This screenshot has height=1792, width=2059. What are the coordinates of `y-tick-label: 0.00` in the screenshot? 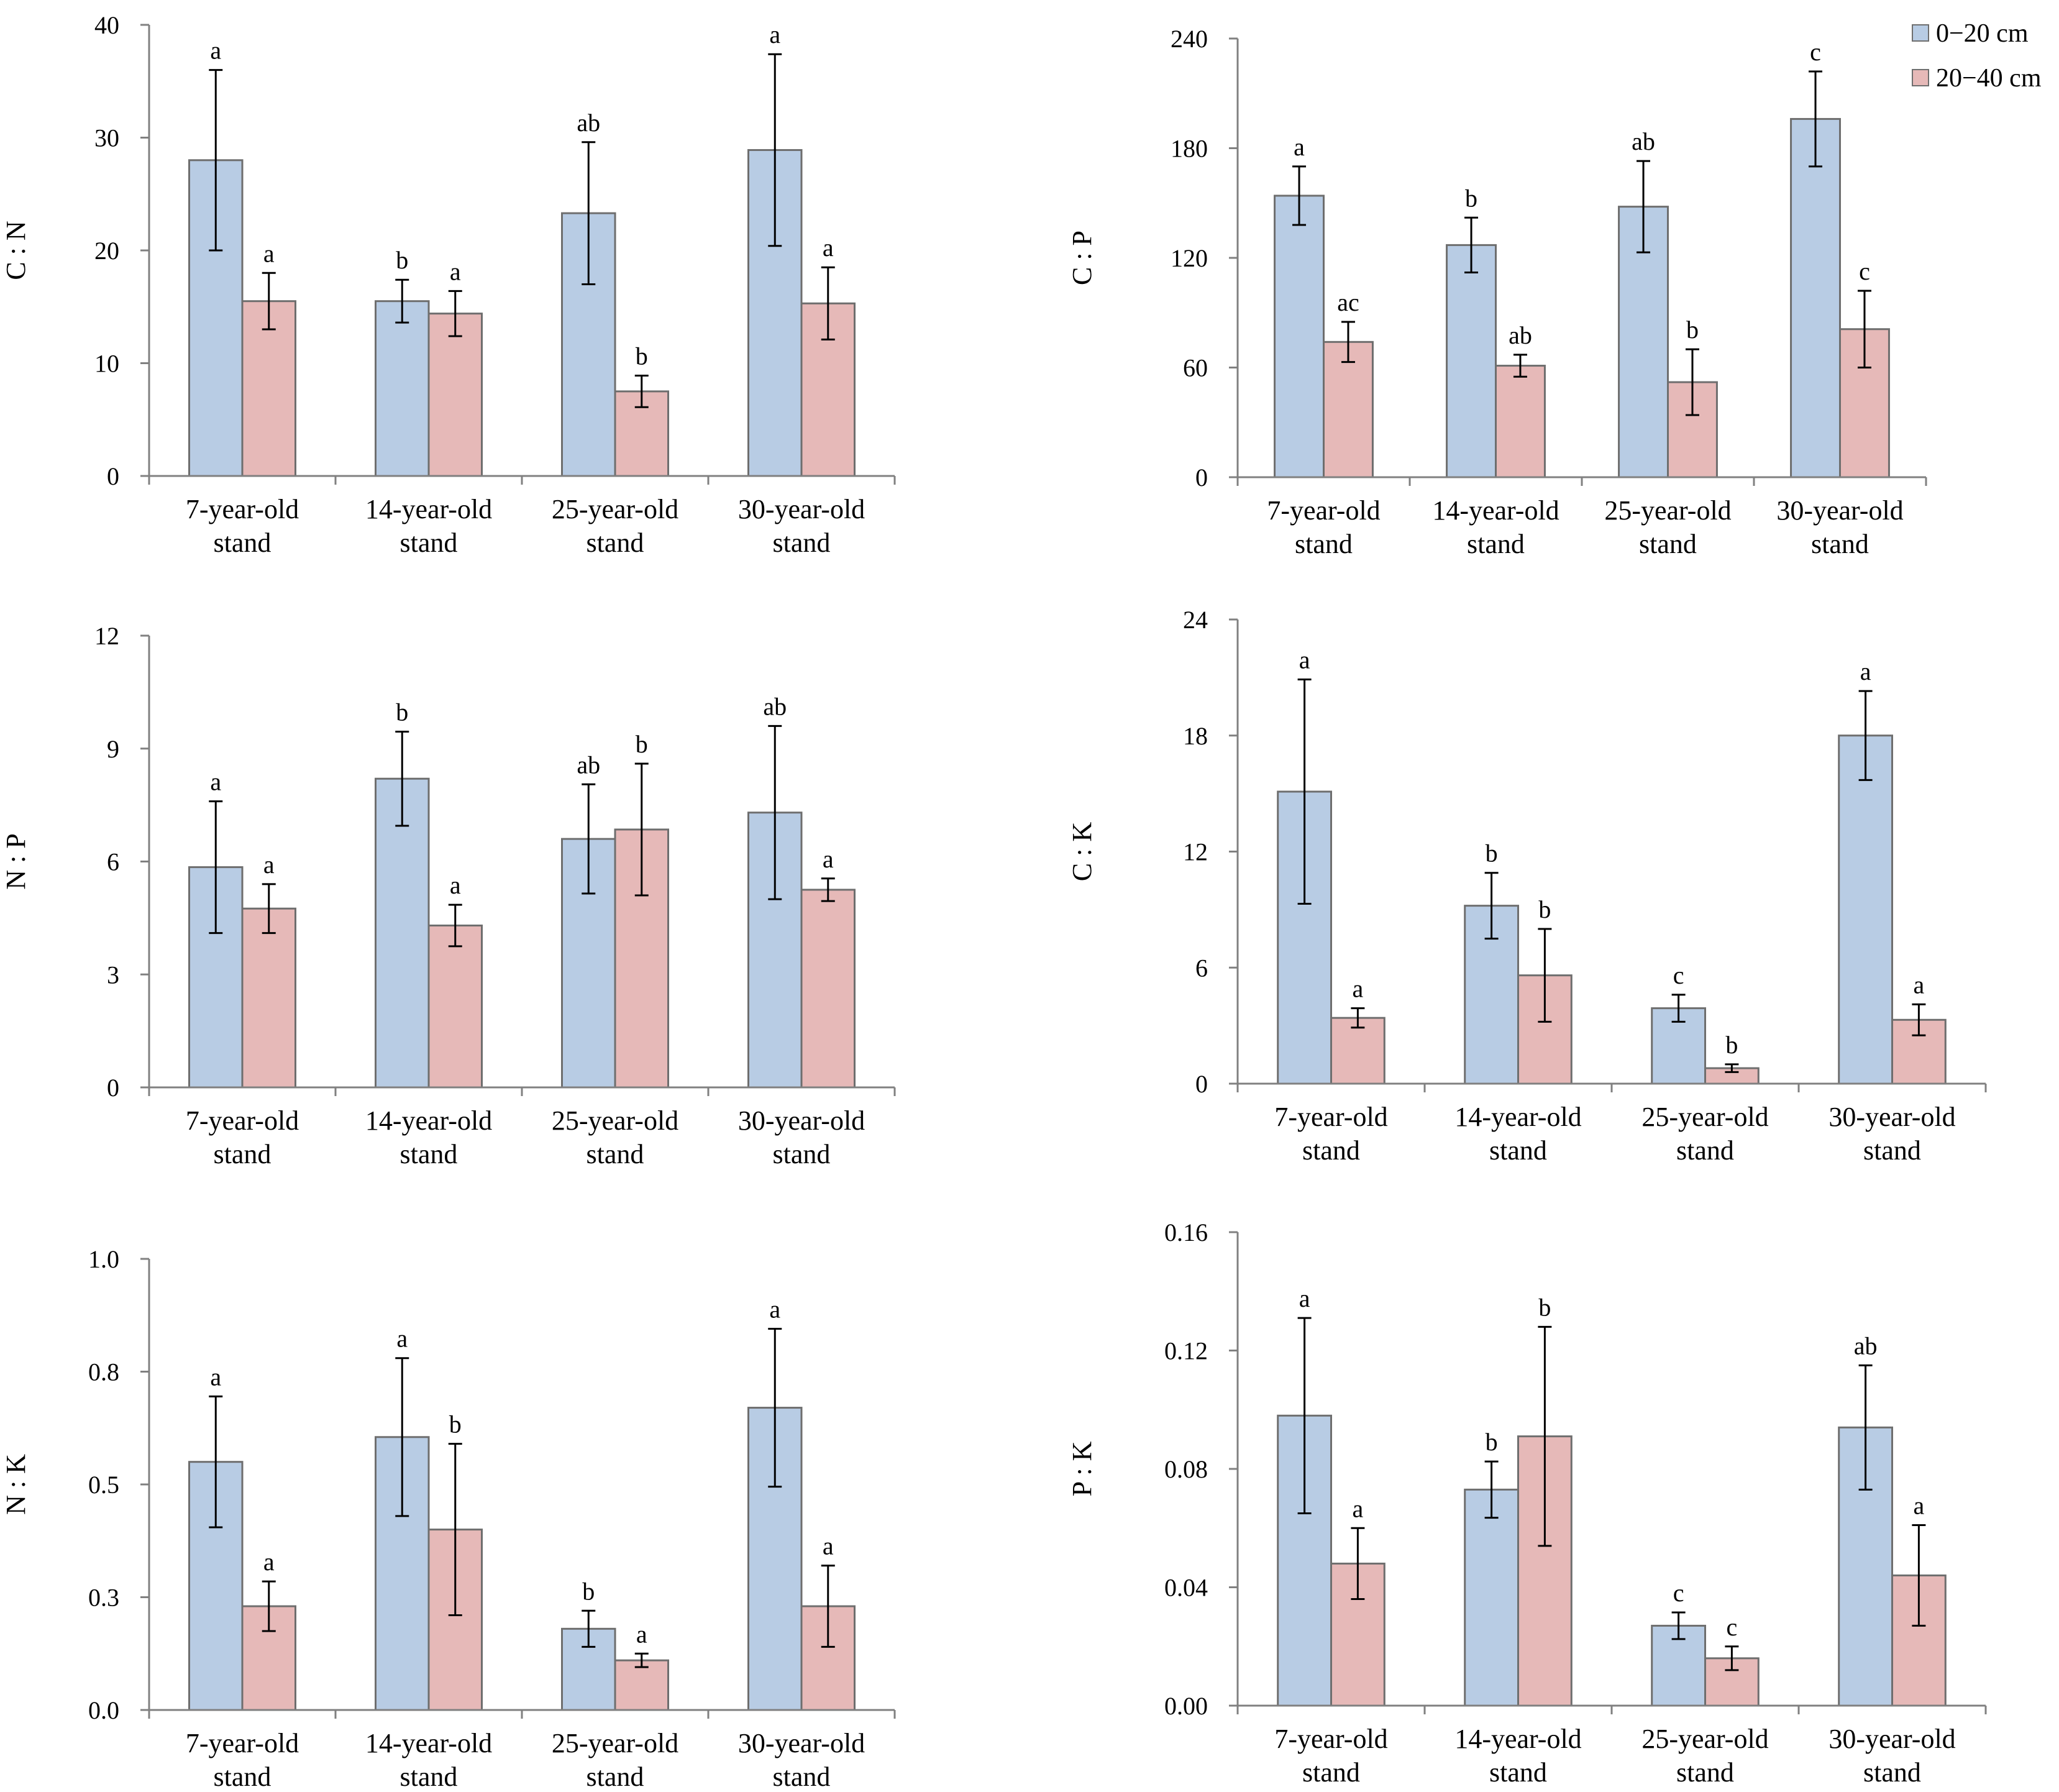 It's located at (1186, 1706).